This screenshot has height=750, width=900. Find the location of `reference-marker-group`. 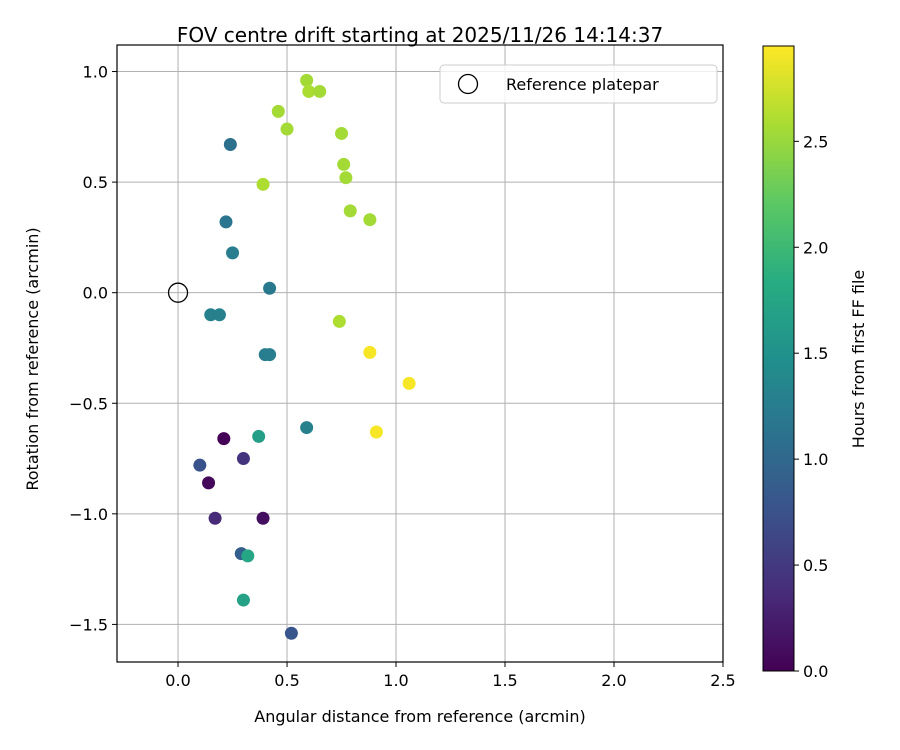

reference-marker-group is located at coordinates (178, 292).